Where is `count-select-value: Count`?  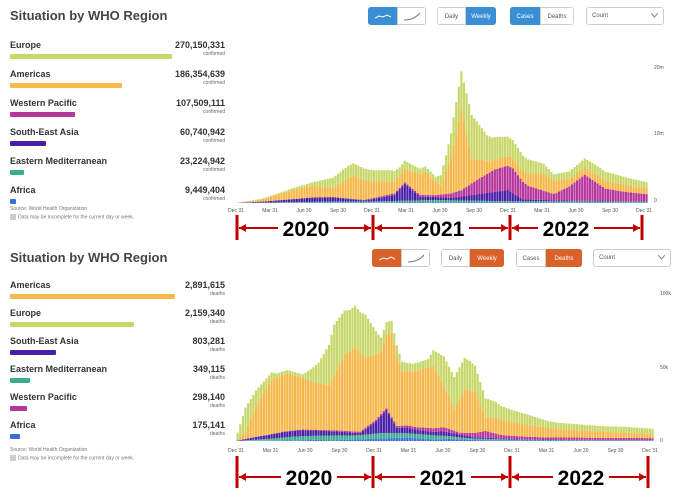
count-select-value: Count is located at coordinates (607, 258).